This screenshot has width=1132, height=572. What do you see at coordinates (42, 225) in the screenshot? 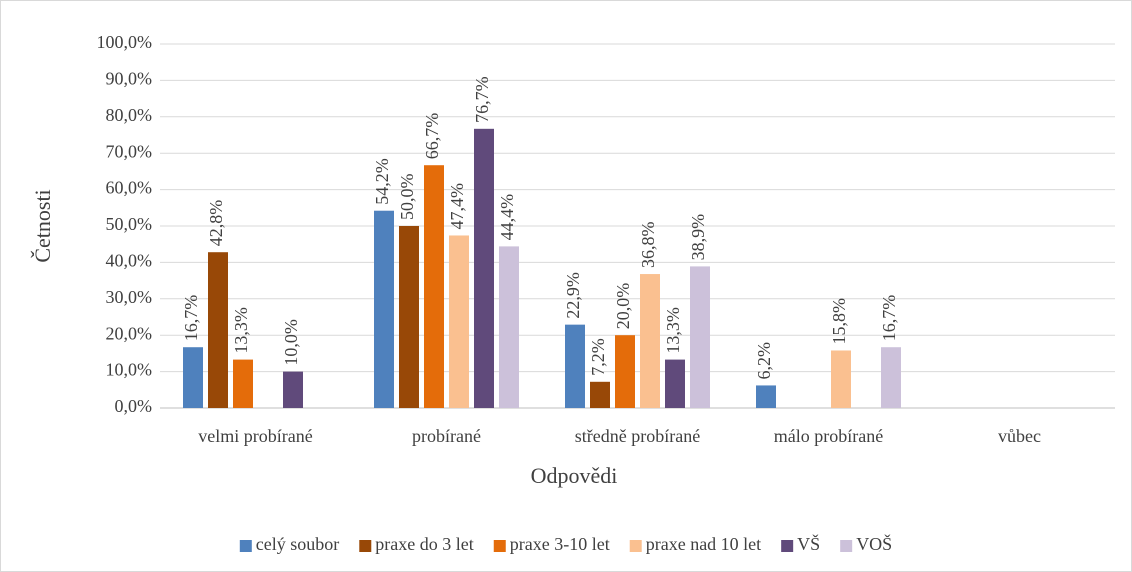
I see `y-axis-title: Četnosti` at bounding box center [42, 225].